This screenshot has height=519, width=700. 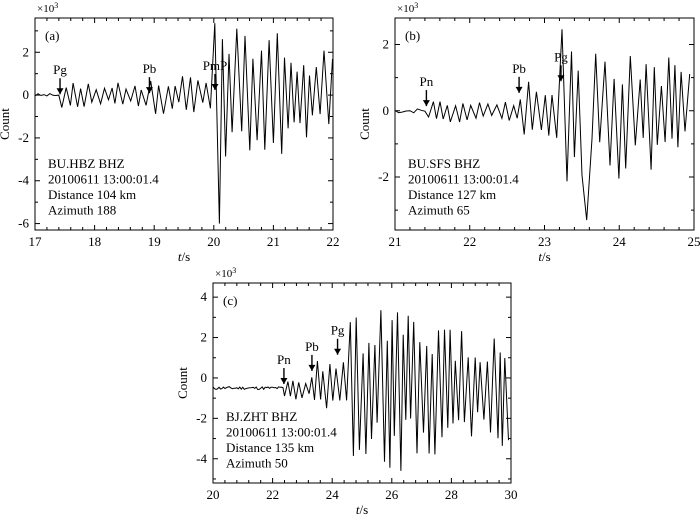 I want to click on info-line: BU.HBZ BHZ, so click(x=86, y=163).